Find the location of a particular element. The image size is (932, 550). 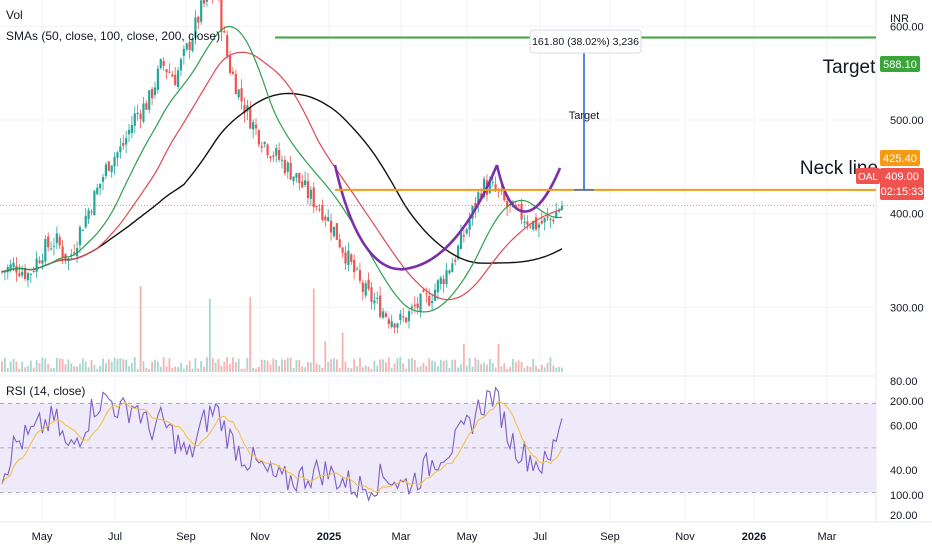

cup-pattern-curve is located at coordinates (416, 217).